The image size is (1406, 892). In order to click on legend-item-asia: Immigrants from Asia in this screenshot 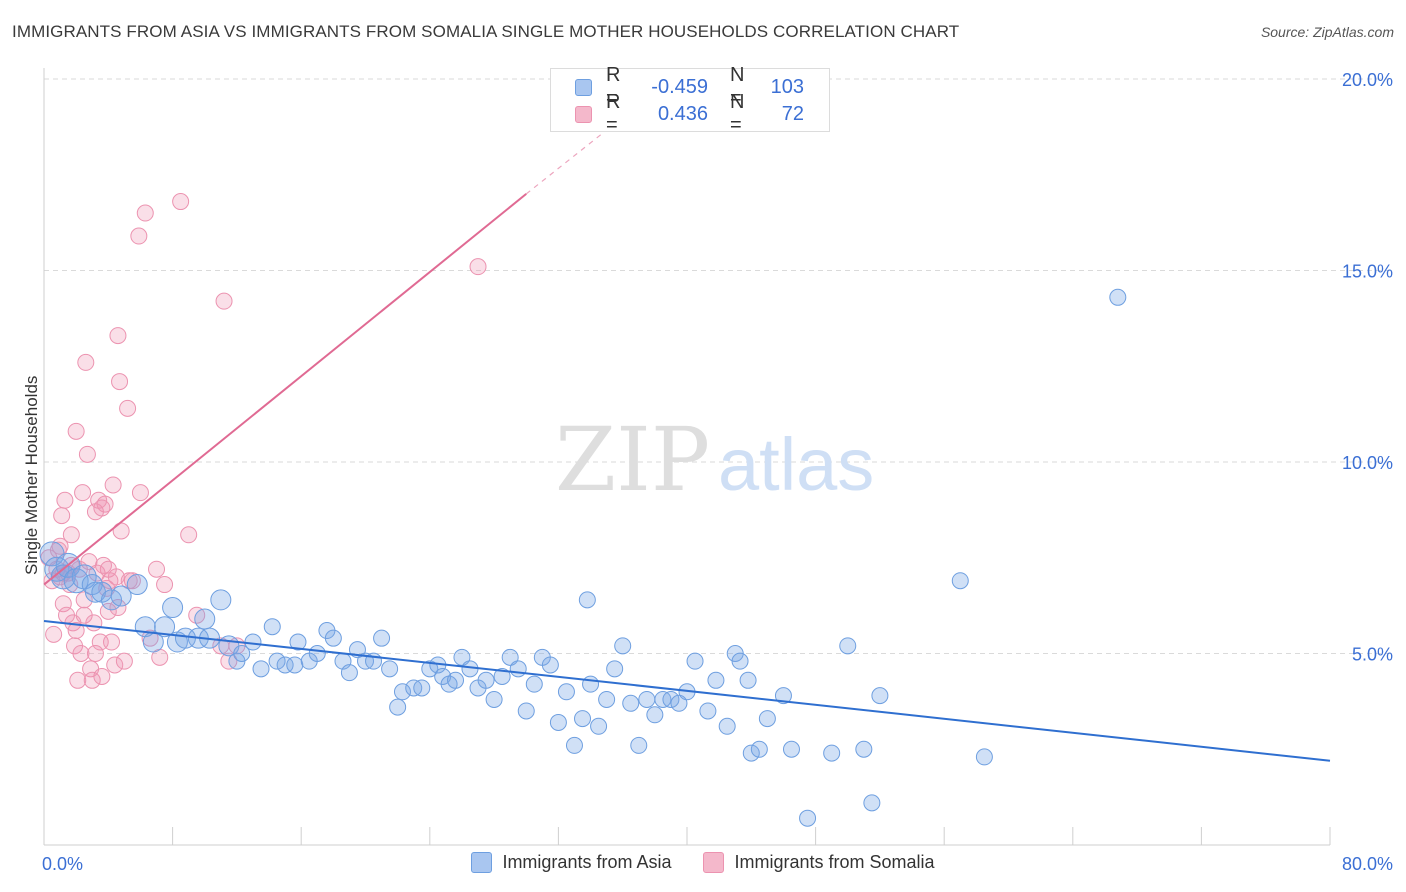, I will do `click(571, 862)`.